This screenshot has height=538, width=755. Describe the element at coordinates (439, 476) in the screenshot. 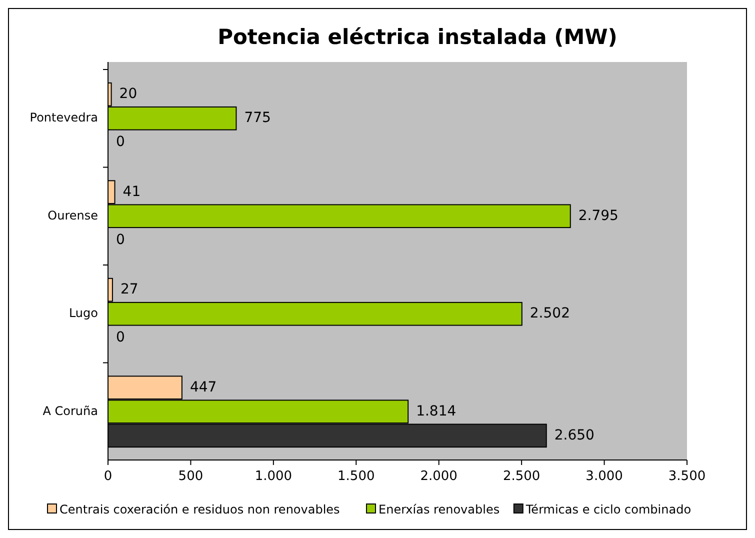

I see `x-tick-label: 2.000` at that location.